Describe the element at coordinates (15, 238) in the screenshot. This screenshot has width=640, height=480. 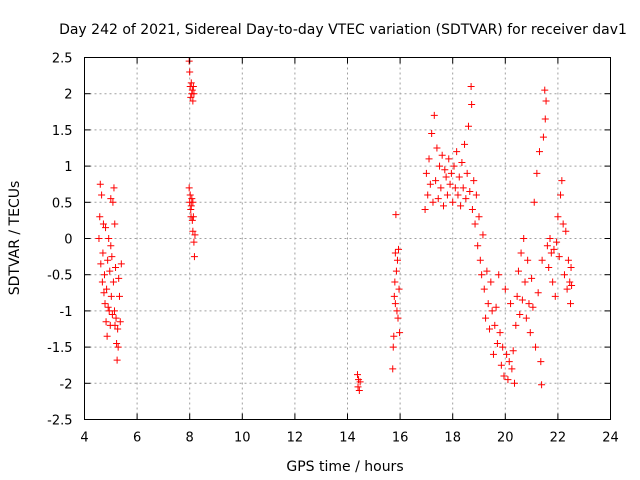
I see `y-axis-label: SDTVAR / TECUs` at that location.